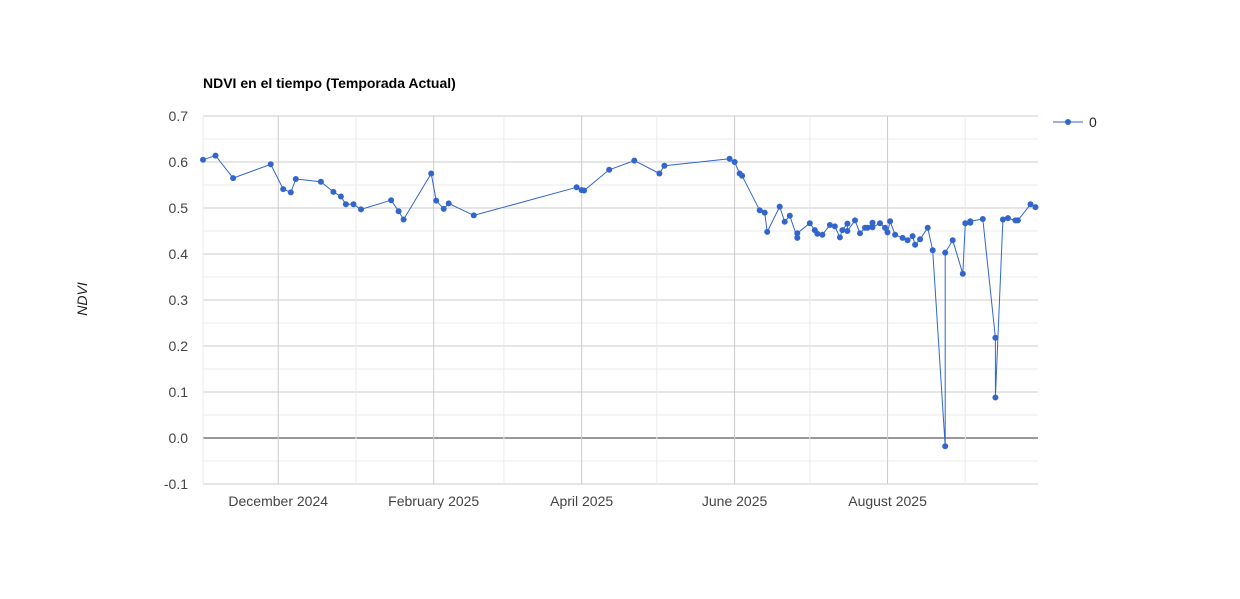  Describe the element at coordinates (179, 438) in the screenshot. I see `y-tick-label: 0.0` at that location.